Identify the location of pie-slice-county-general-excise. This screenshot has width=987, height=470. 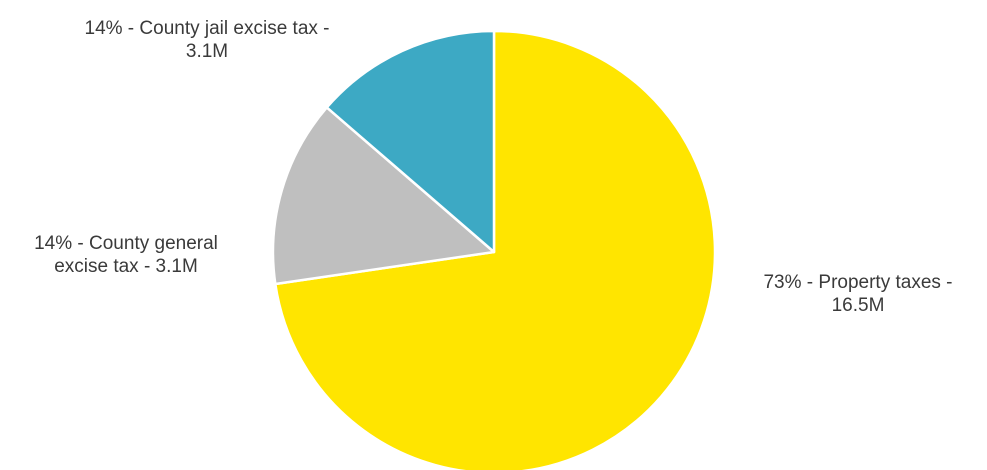
(383, 196).